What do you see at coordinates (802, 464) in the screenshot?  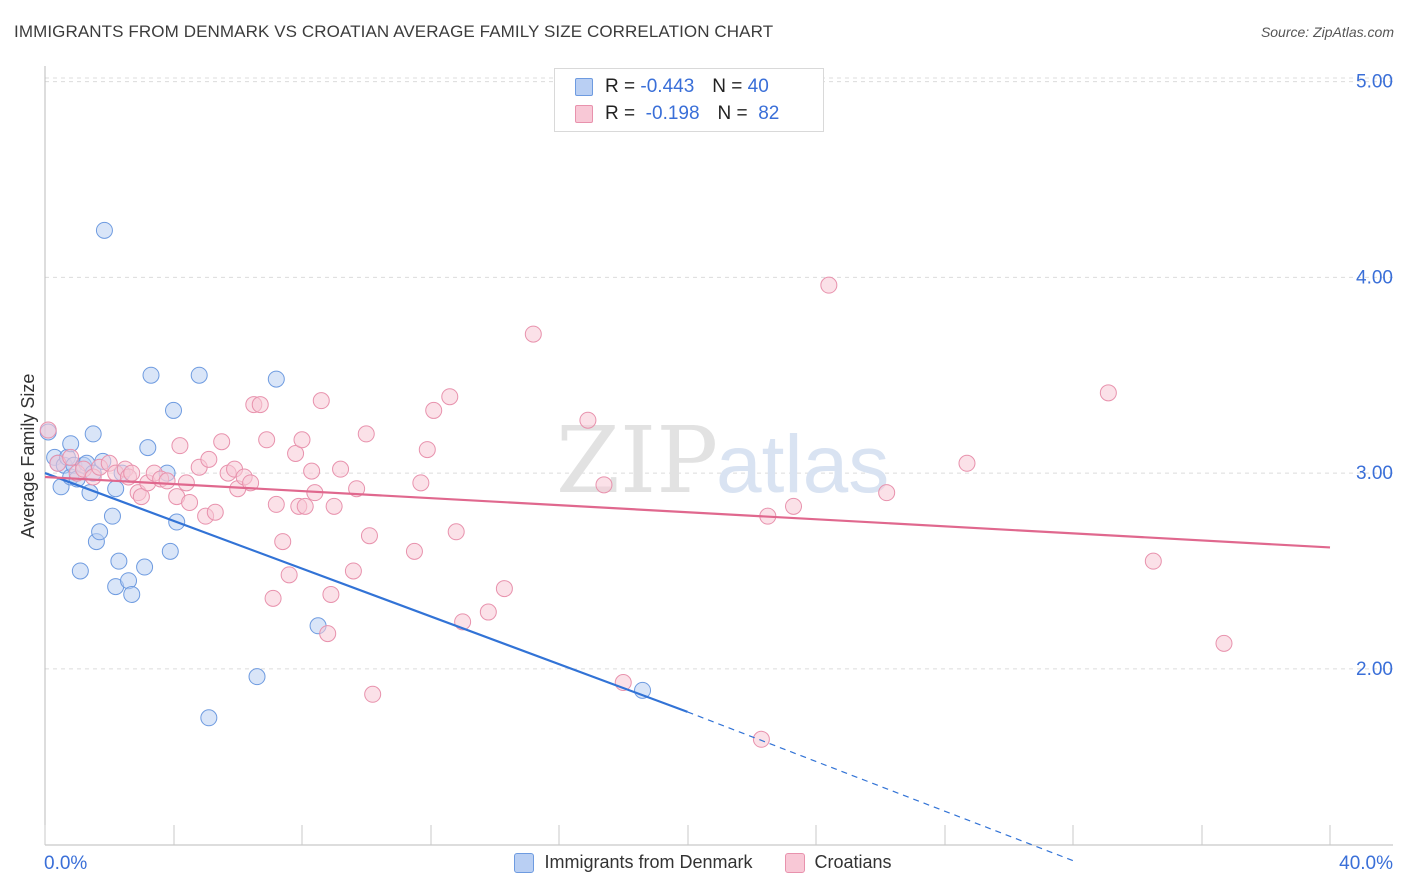 I see `watermark-atlas: atlas` at bounding box center [802, 464].